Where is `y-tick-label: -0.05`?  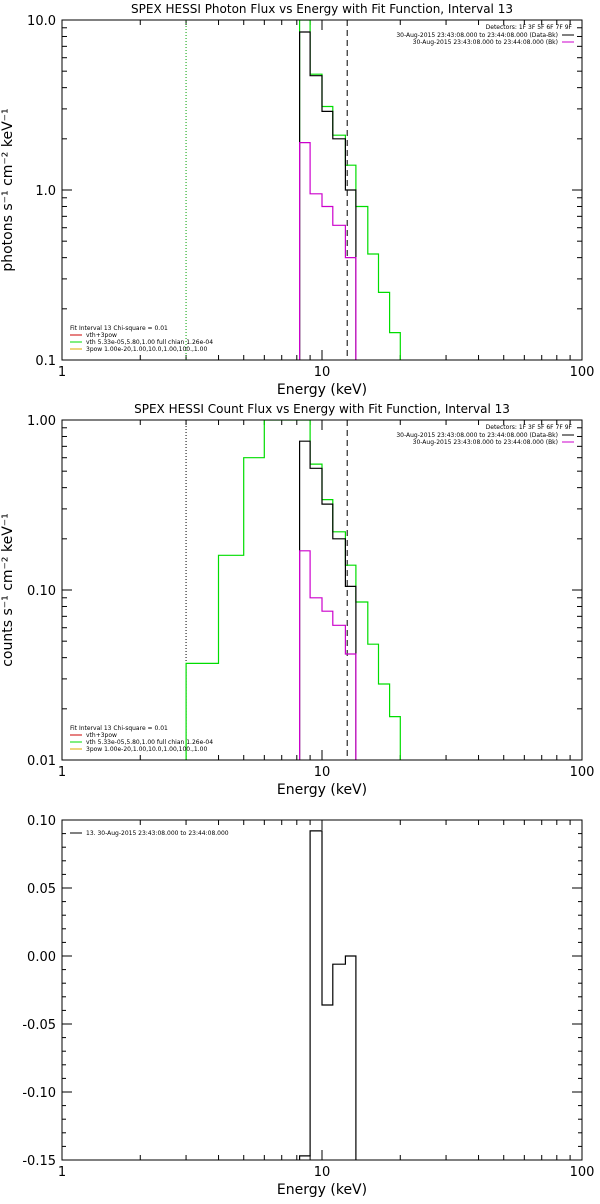 y-tick-label: -0.05 is located at coordinates (39, 1025).